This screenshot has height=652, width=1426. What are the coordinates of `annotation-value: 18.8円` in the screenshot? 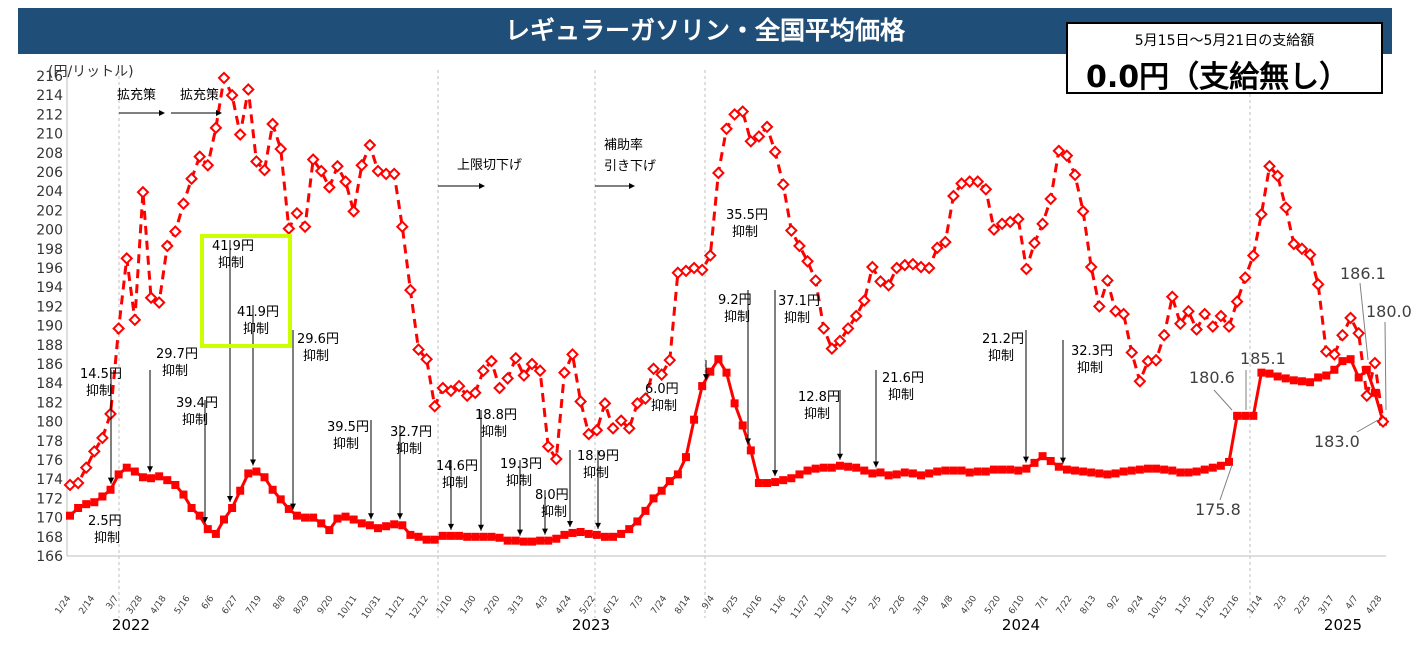 It's located at (496, 415).